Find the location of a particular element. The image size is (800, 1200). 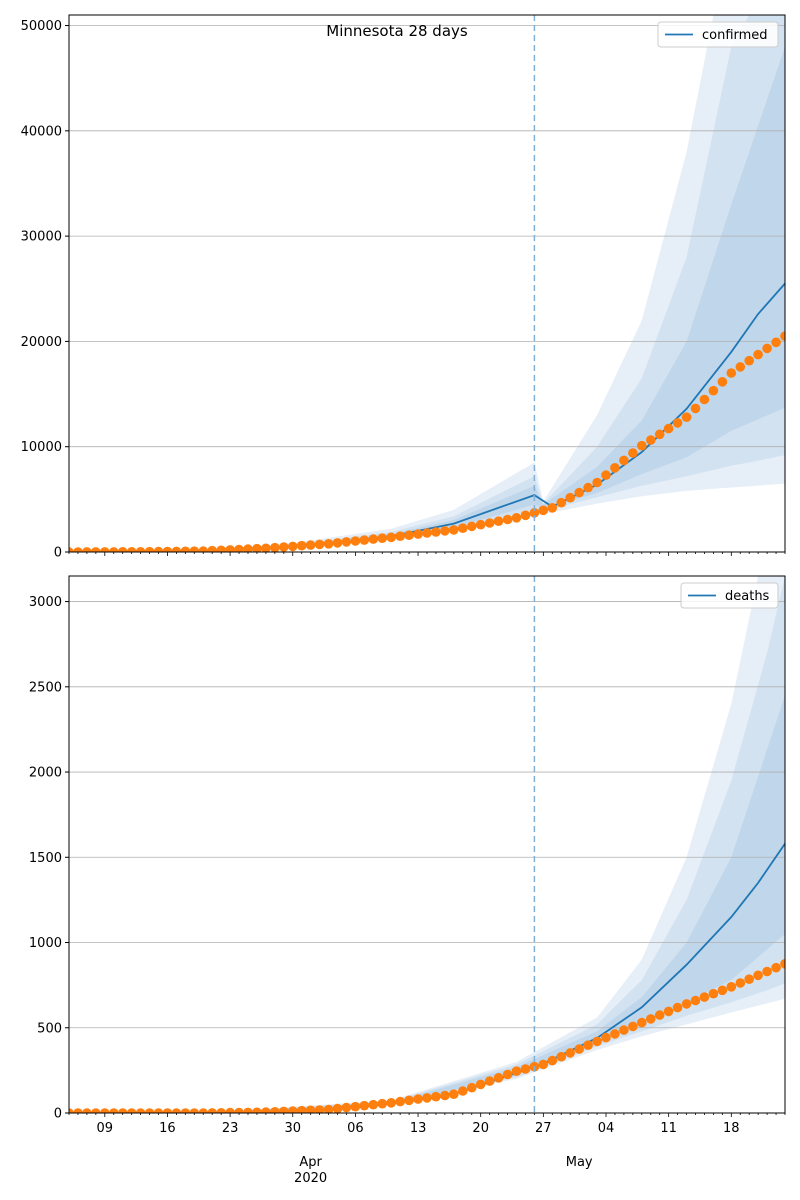

x-tick-label: 27 is located at coordinates (543, 1128).